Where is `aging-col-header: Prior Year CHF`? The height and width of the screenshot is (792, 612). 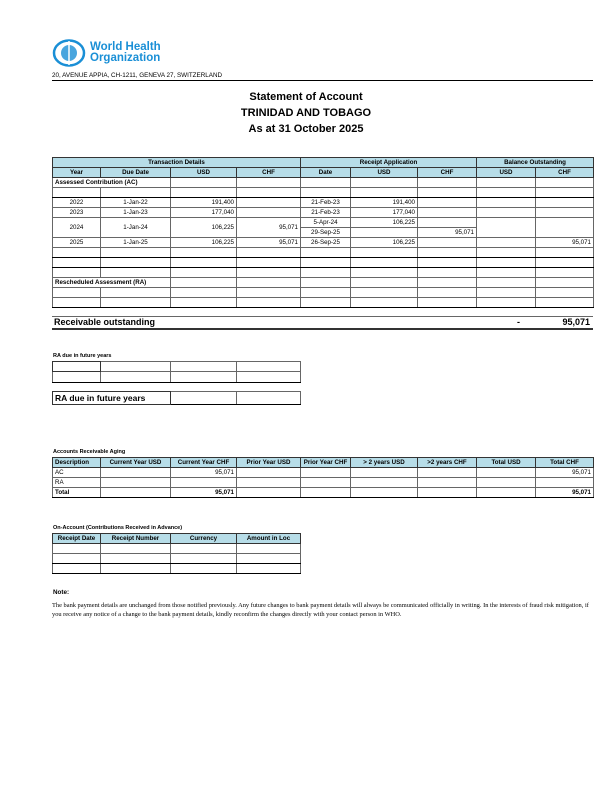 aging-col-header: Prior Year CHF is located at coordinates (325, 462).